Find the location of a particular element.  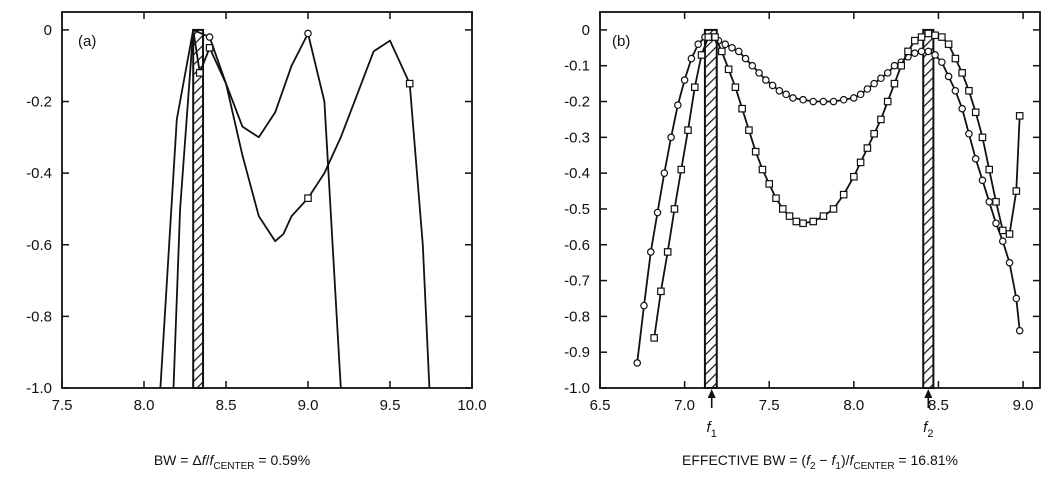

panel-a-caption-f: f is located at coordinates (205, 460).